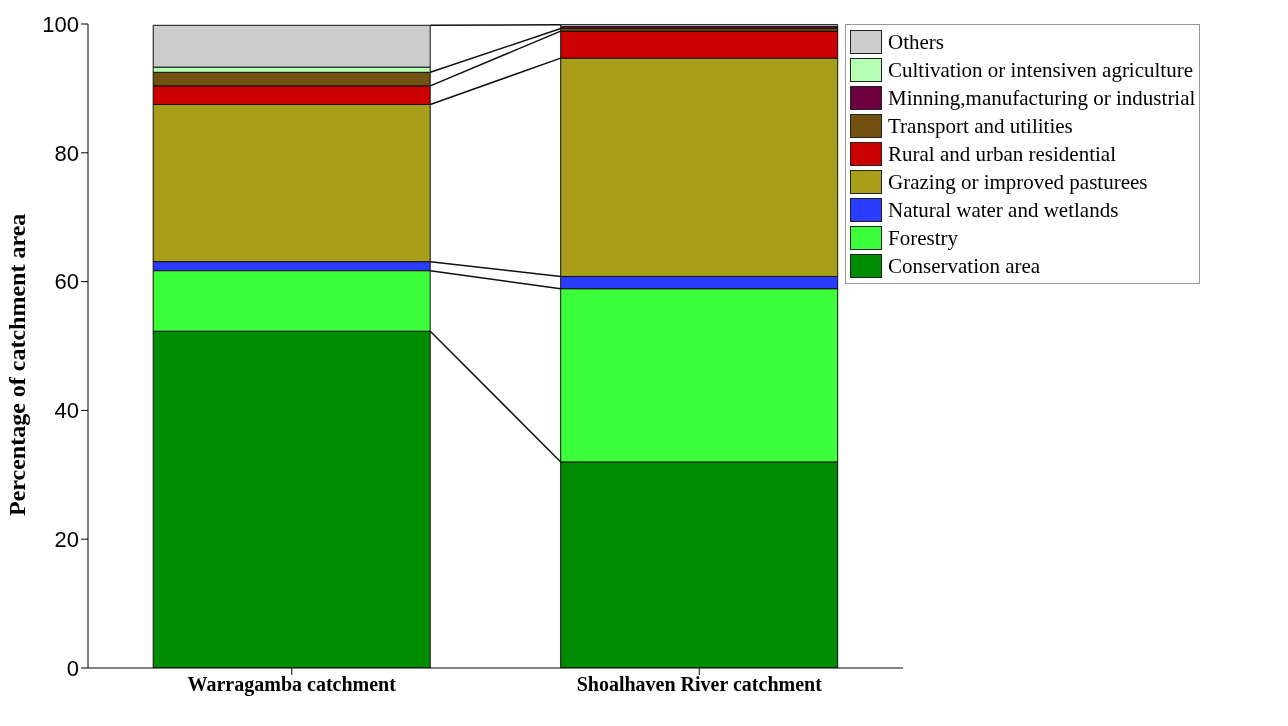 The height and width of the screenshot is (726, 1288). What do you see at coordinates (66, 153) in the screenshot?
I see `y-tick-label: 80` at bounding box center [66, 153].